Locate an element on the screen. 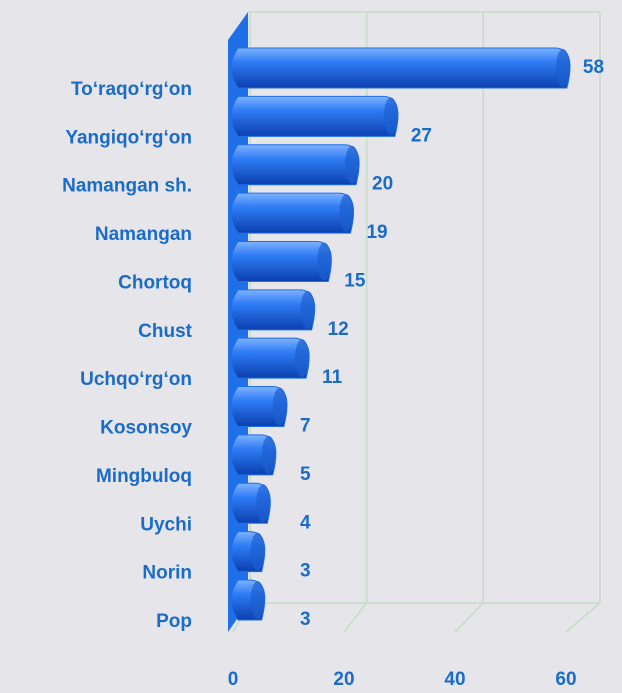 This screenshot has width=622, height=693. data-label: 7 is located at coordinates (305, 426).